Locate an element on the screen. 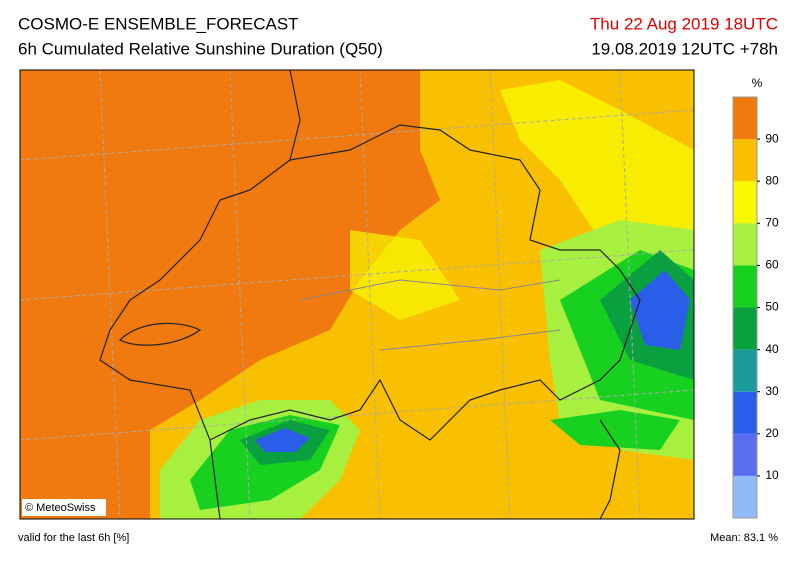 The height and width of the screenshot is (566, 800). copyright-box is located at coordinates (64, 507).